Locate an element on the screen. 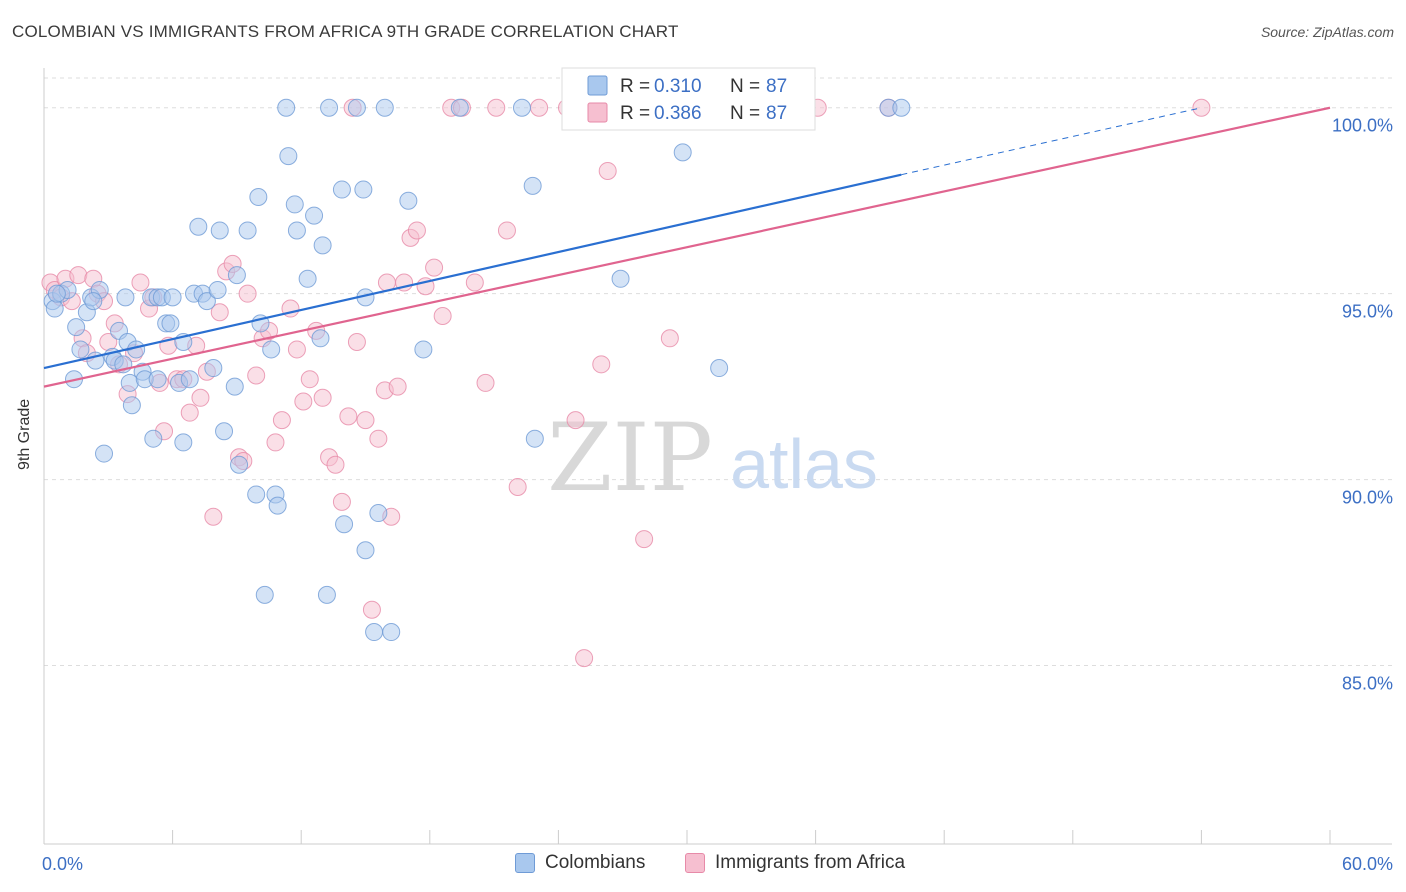 The height and width of the screenshot is (892, 1406). stats-n-label: N = is located at coordinates (745, 113).